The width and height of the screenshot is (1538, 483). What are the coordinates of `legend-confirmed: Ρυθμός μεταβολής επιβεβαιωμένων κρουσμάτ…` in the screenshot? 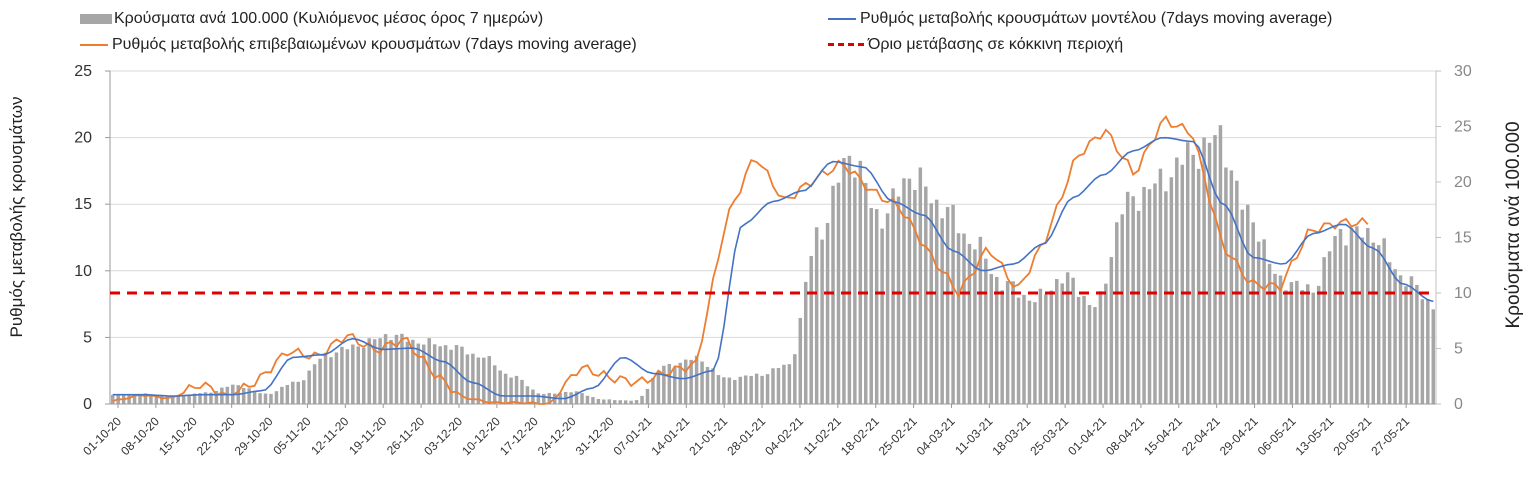 It's located at (358, 45).